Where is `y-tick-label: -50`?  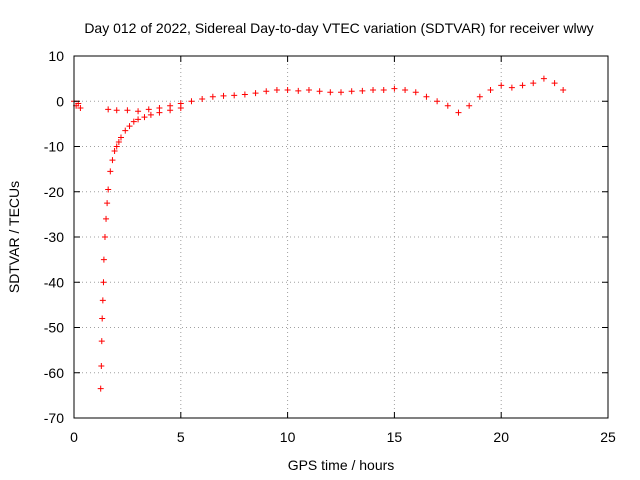 y-tick-label: -50 is located at coordinates (54, 328).